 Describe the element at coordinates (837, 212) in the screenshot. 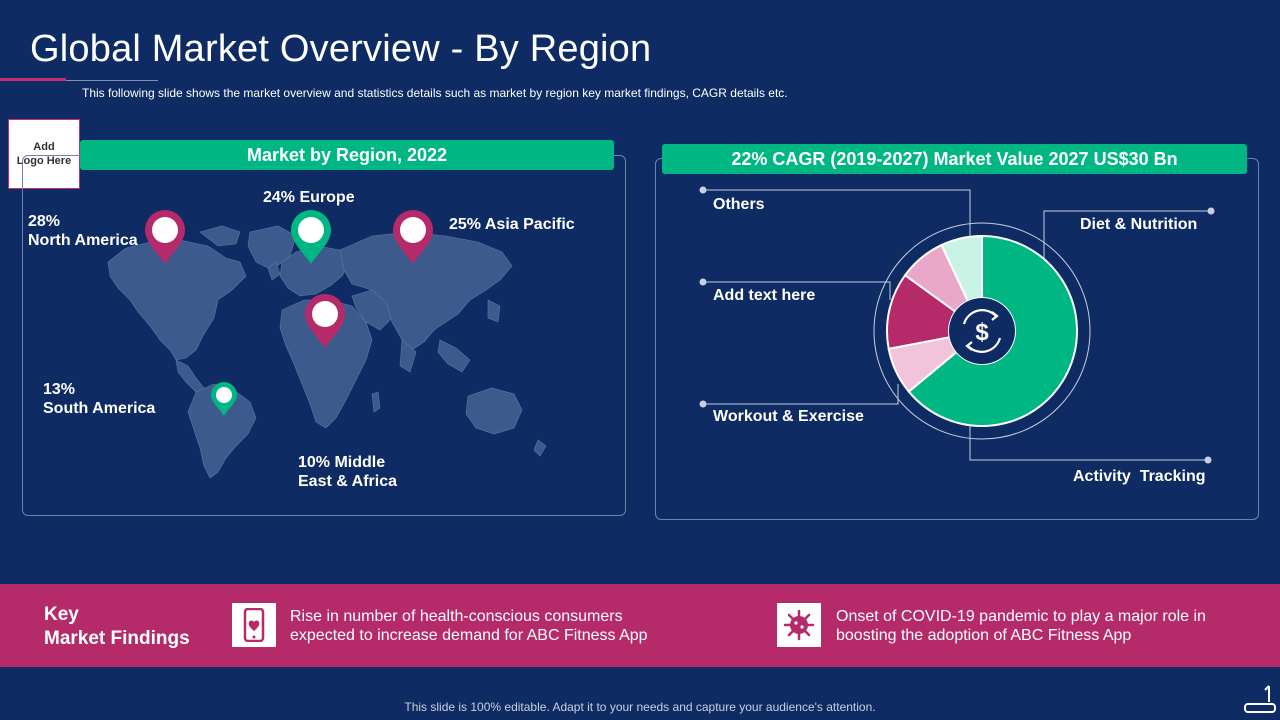

I see `connector-others` at that location.